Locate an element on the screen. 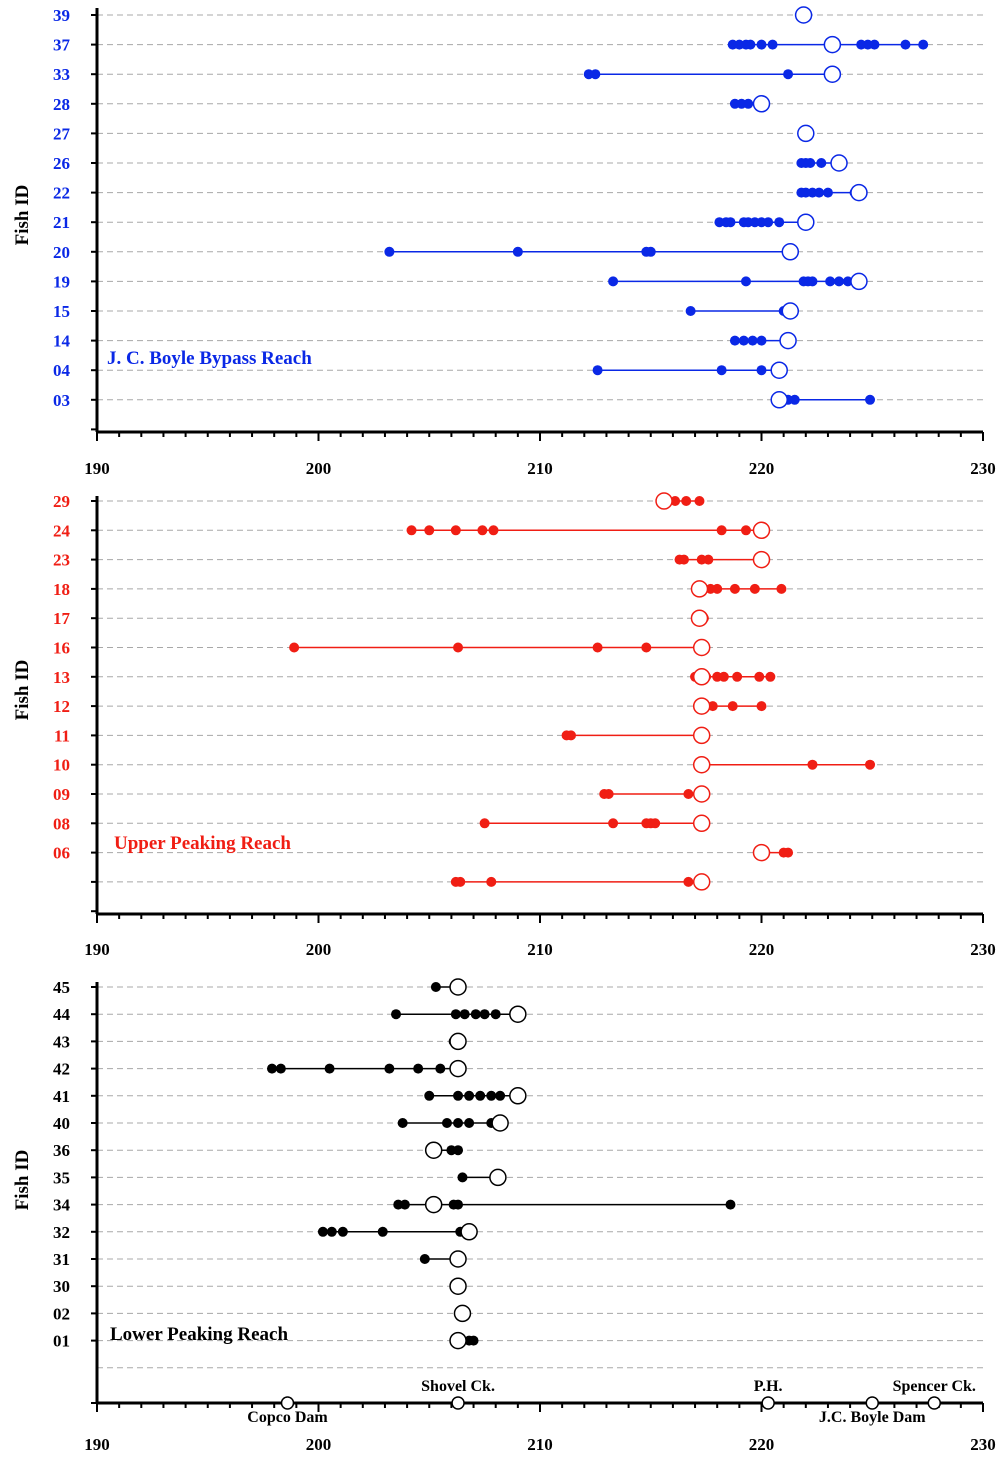  fish-id-label: 20 is located at coordinates (61, 252).